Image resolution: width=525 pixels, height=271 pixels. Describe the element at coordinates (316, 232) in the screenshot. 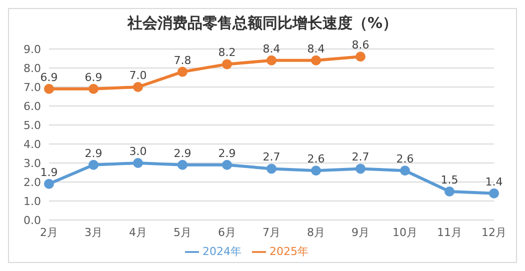

I see `x-tick-label: 8月` at that location.